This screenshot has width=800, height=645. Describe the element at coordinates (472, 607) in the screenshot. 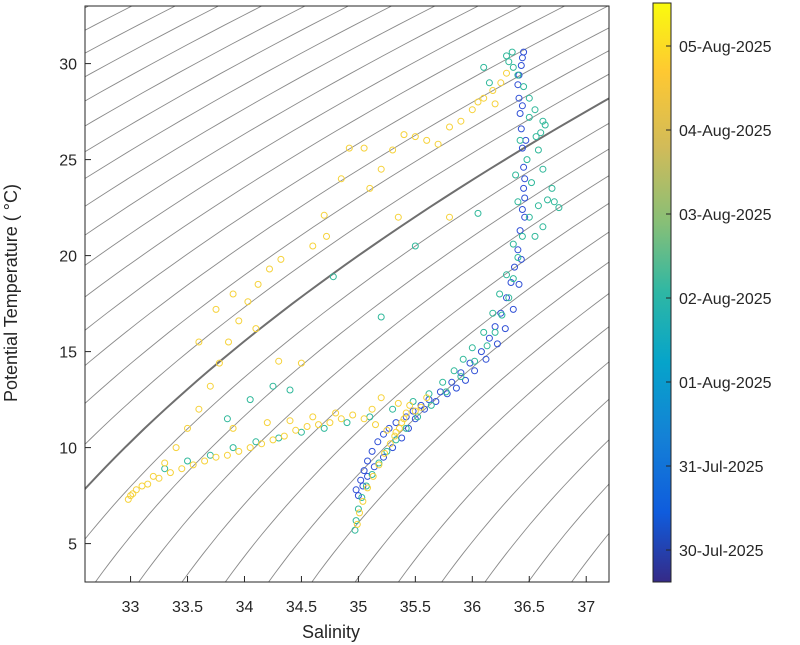

I see `x-tick-label: 36` at that location.